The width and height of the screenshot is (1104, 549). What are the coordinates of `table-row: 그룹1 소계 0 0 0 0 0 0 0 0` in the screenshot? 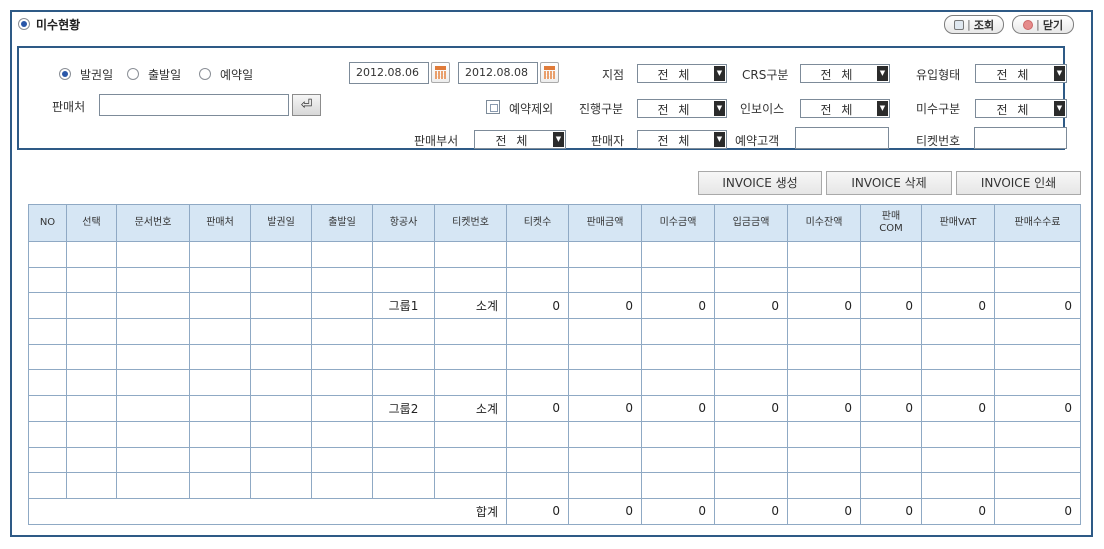 It's located at (554, 306).